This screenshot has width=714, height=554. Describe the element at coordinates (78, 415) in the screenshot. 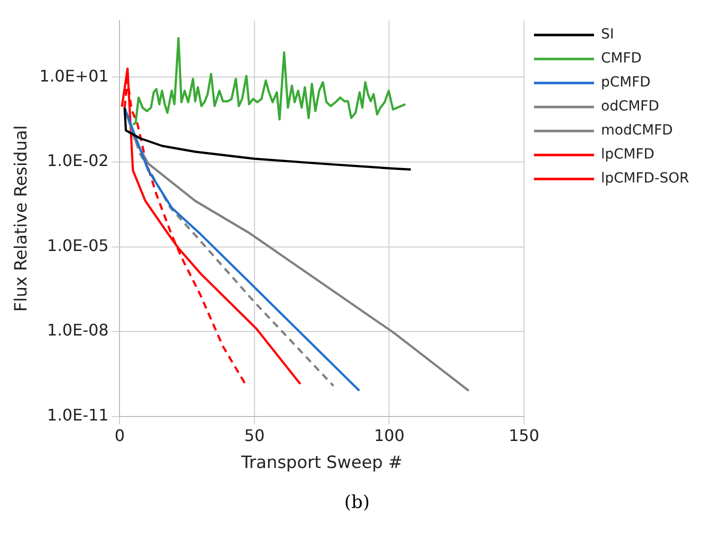

I see `y-tick-label: 1.0E-11` at that location.